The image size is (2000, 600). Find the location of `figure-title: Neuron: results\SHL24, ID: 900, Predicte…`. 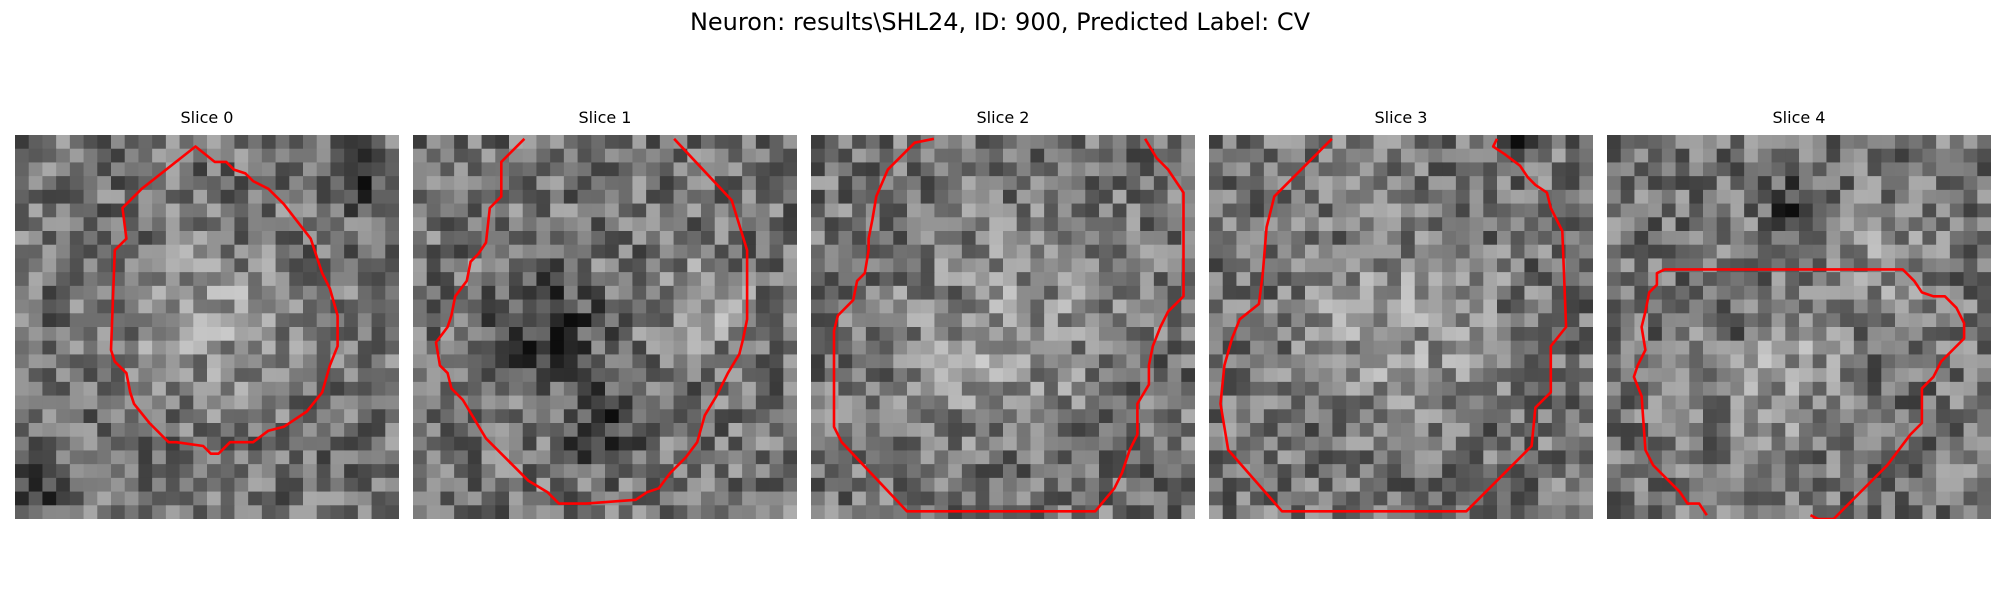

figure-title: Neuron: results\SHL24, ID: 900, Predicte… is located at coordinates (1000, 22).